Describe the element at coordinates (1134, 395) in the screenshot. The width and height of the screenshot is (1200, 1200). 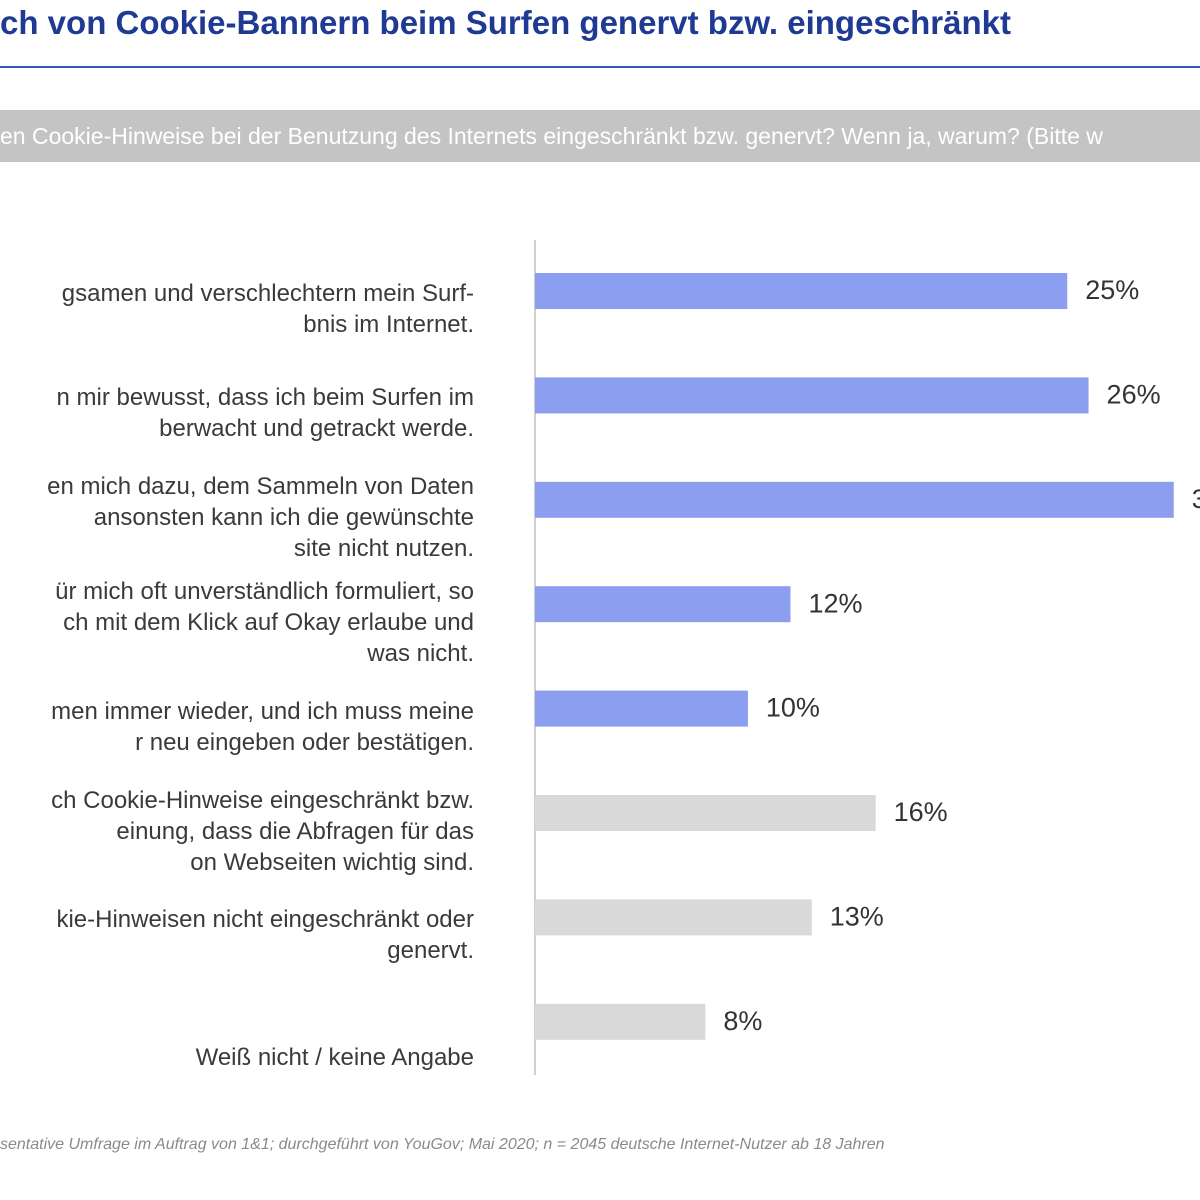
I see `value-label: 26%` at that location.